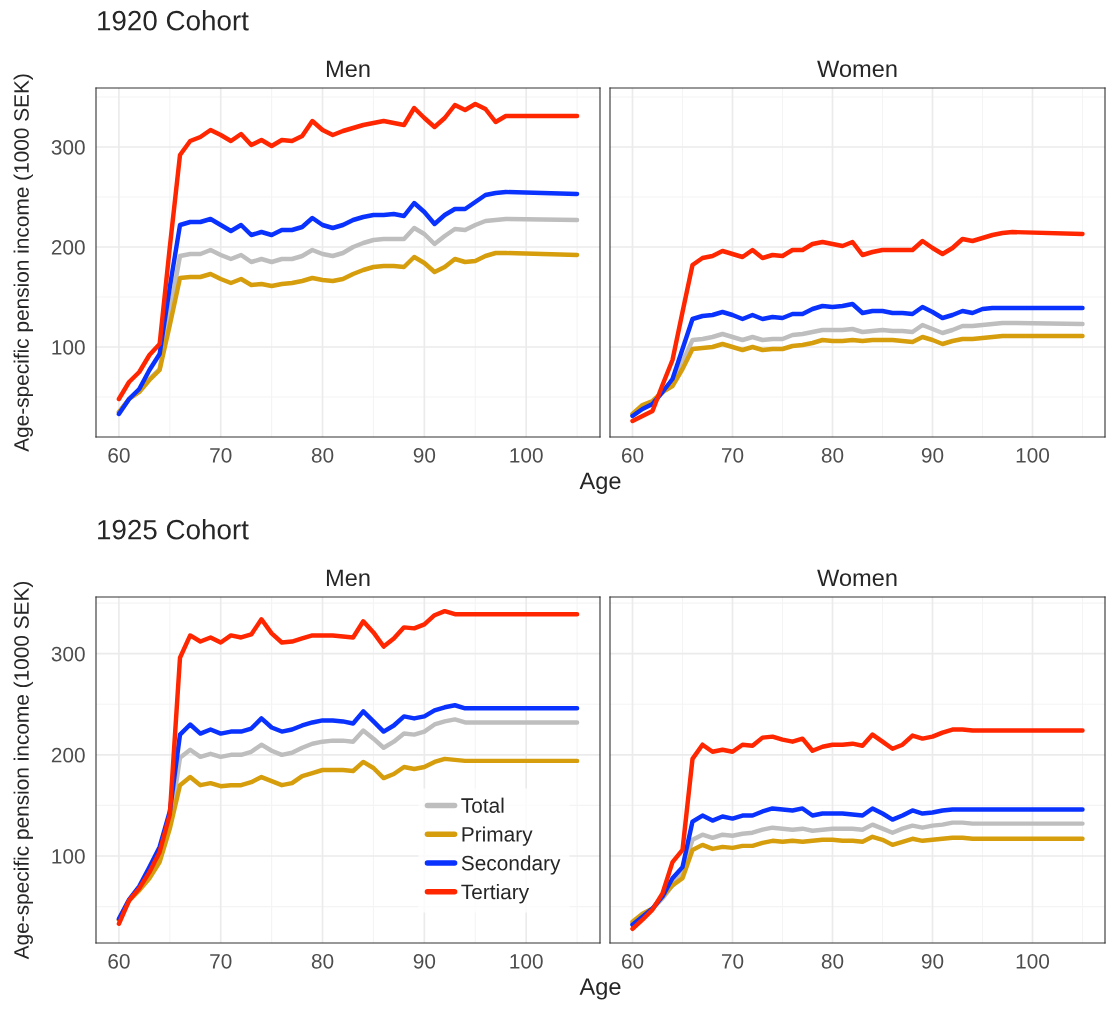 Image resolution: width=1108 pixels, height=1011 pixels. What do you see at coordinates (482, 805) in the screenshot?
I see `legend-label: Total` at bounding box center [482, 805].